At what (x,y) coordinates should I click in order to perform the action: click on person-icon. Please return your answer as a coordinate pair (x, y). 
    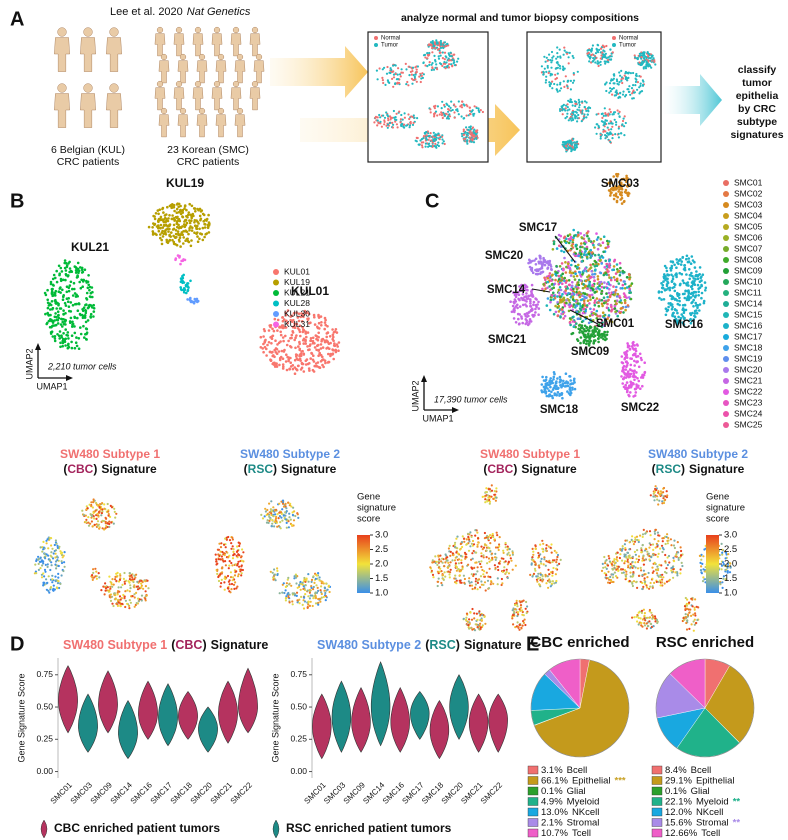
    Looking at the image, I should click on (259, 72).